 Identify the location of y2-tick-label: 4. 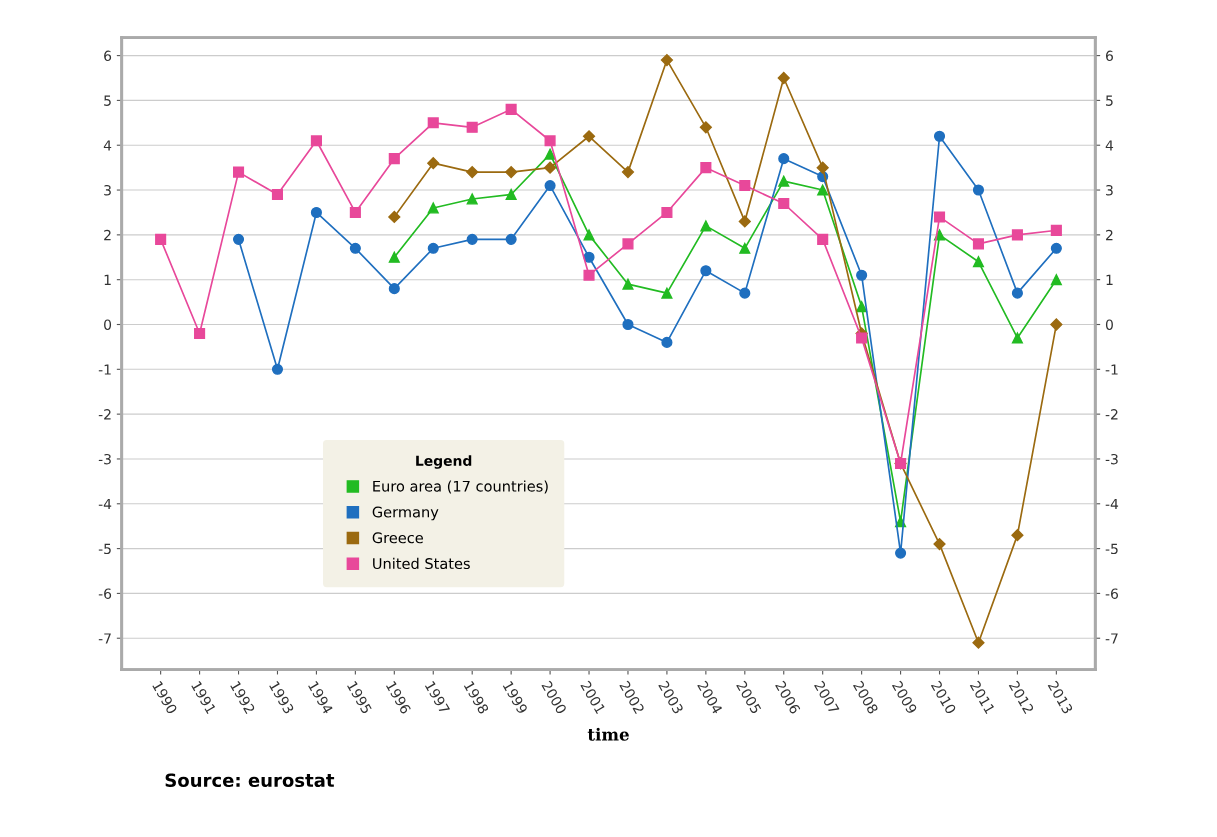
(1109, 145).